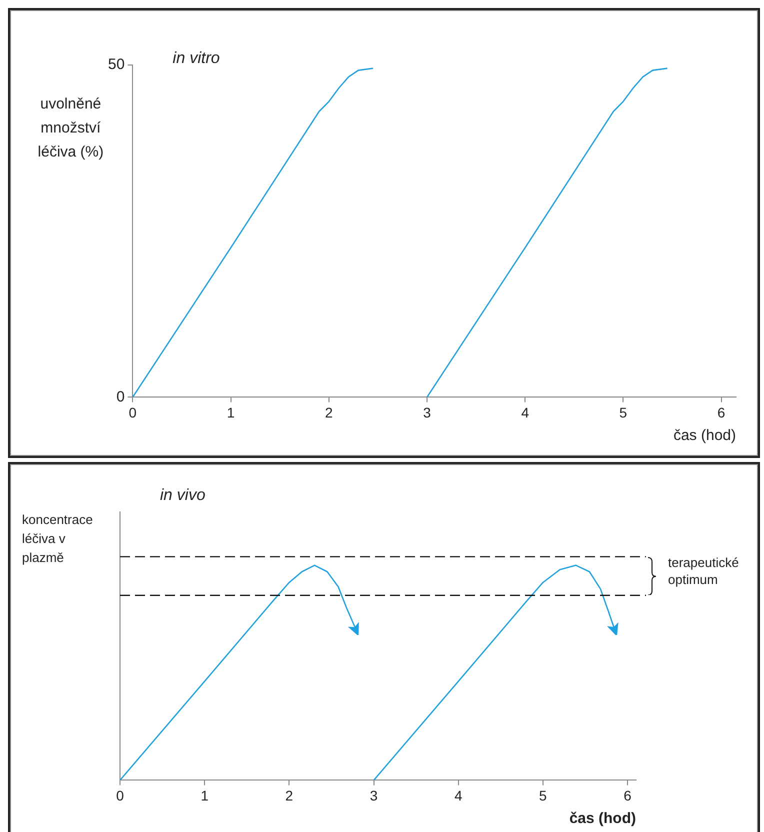 Image resolution: width=764 pixels, height=832 pixels. Describe the element at coordinates (116, 65) in the screenshot. I see `y-tick-label: 50` at that location.